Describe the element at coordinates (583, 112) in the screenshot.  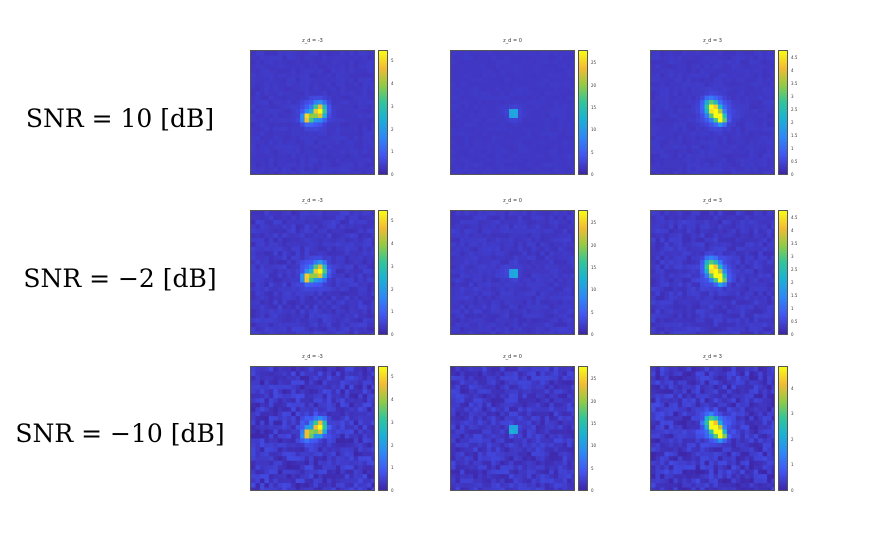
I see `colorbar` at that location.